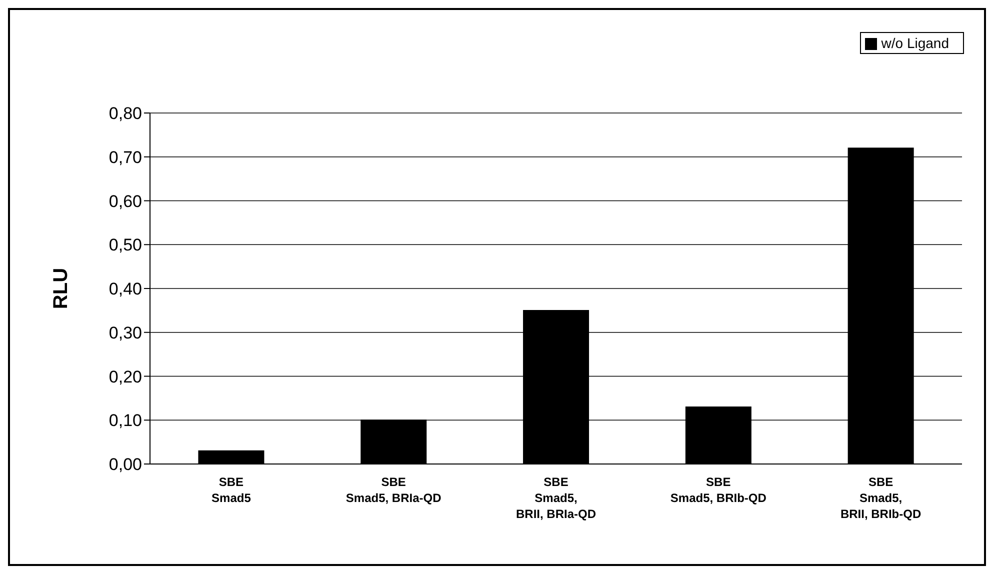 The width and height of the screenshot is (994, 574). Describe the element at coordinates (125, 114) in the screenshot. I see `y-tick-label: 0,80` at that location.